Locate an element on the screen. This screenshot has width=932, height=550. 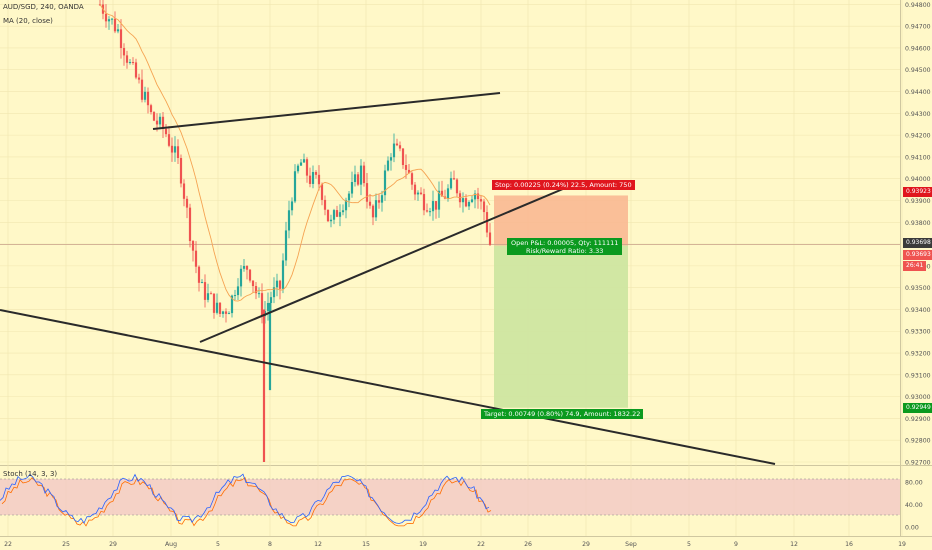
time-tick-label: Sep is located at coordinates (631, 544).